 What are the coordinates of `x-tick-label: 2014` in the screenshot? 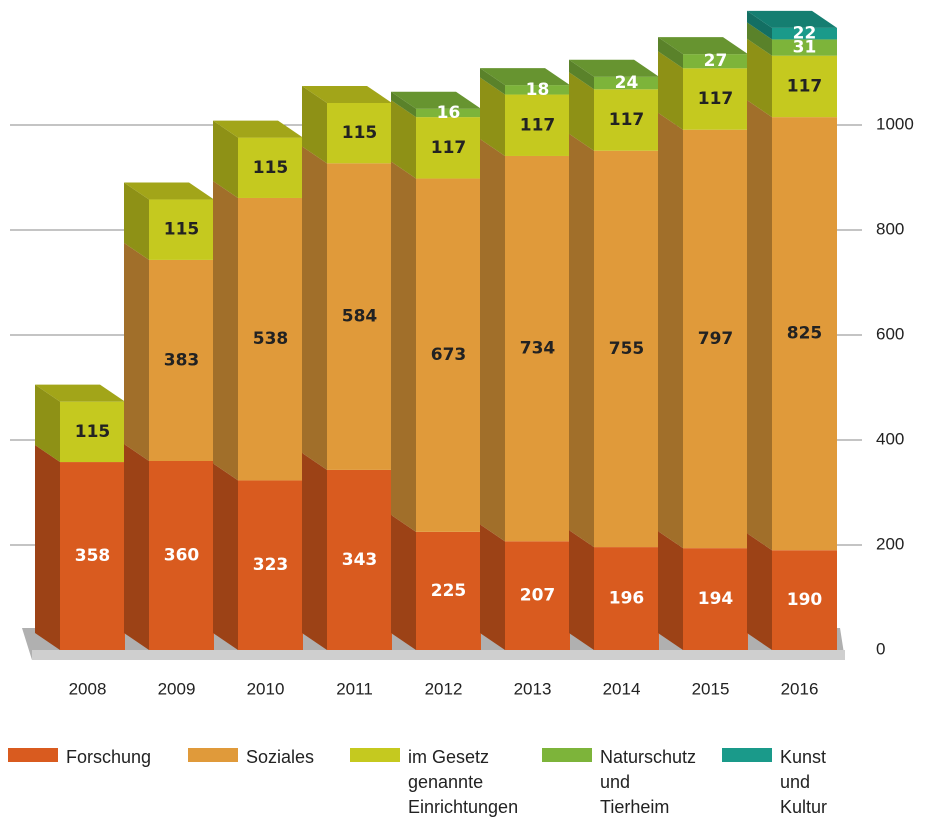 It's located at (622, 688).